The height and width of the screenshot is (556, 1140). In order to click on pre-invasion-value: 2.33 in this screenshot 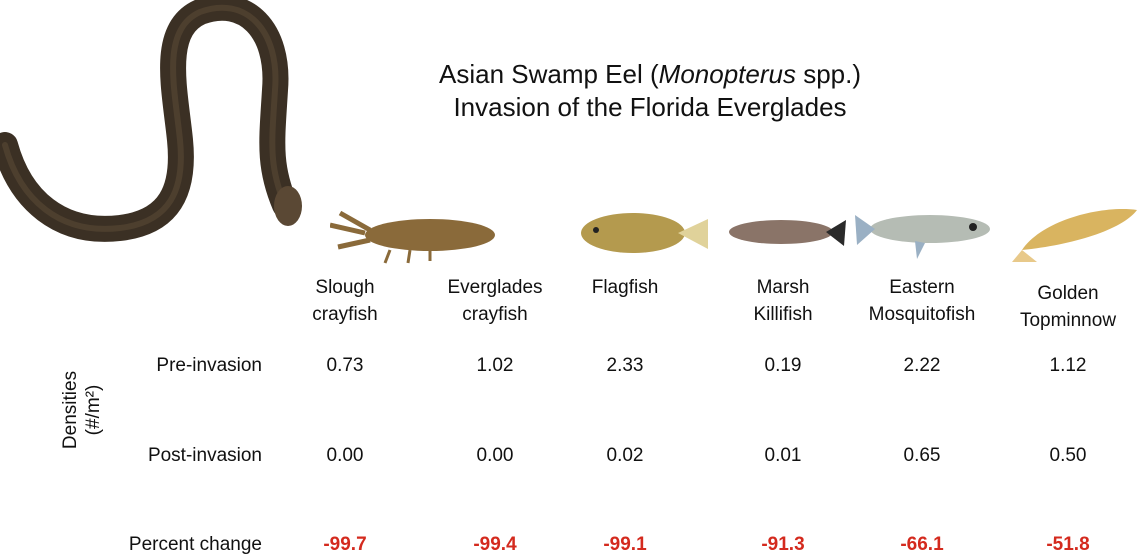, I will do `click(625, 365)`.